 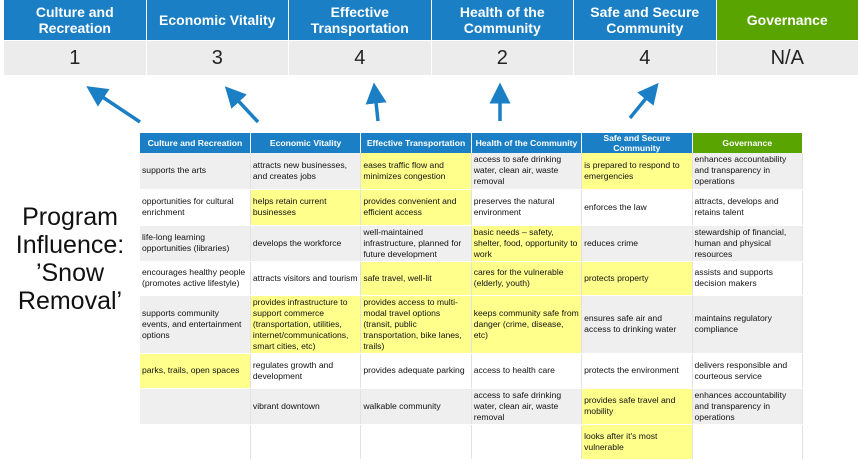 What do you see at coordinates (195, 207) in the screenshot?
I see `table-cell: opportunities for cultural enrichment` at bounding box center [195, 207].